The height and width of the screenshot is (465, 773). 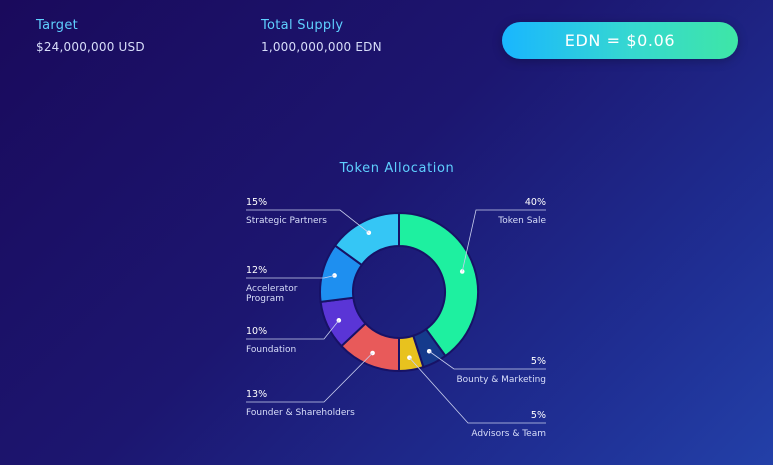 What do you see at coordinates (321, 36) in the screenshot?
I see `total-supply-stat: Total Supply 1,000,000,000 EDN` at bounding box center [321, 36].